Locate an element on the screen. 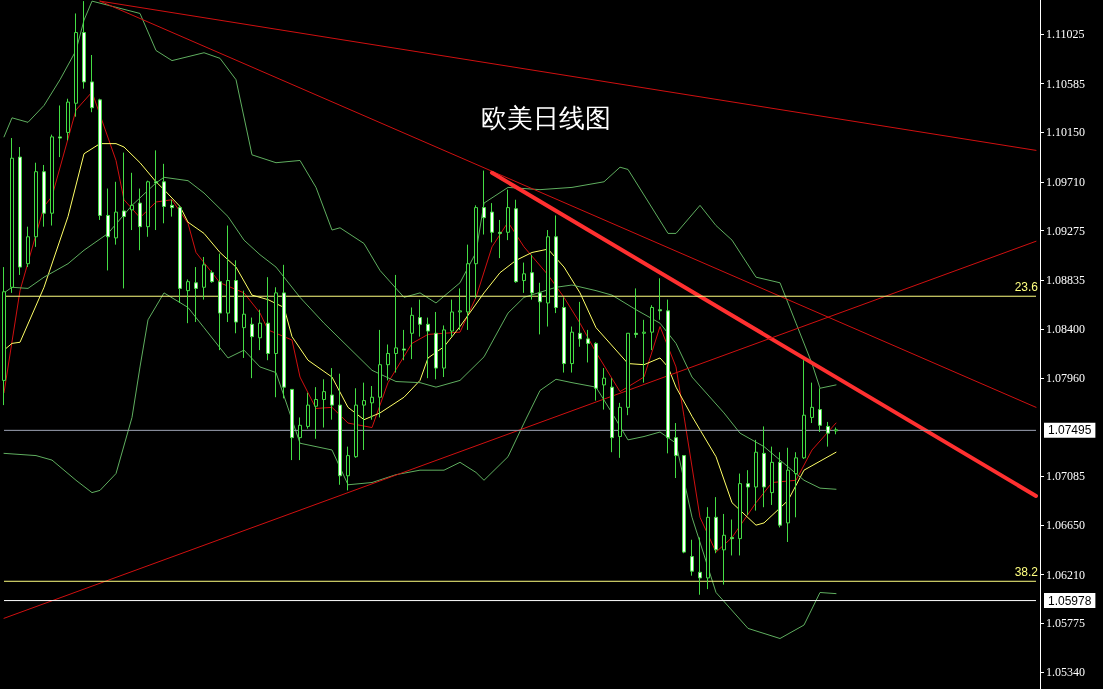 This screenshot has height=689, width=1103. y-tick-label: 1.05775 is located at coordinates (1065, 623).